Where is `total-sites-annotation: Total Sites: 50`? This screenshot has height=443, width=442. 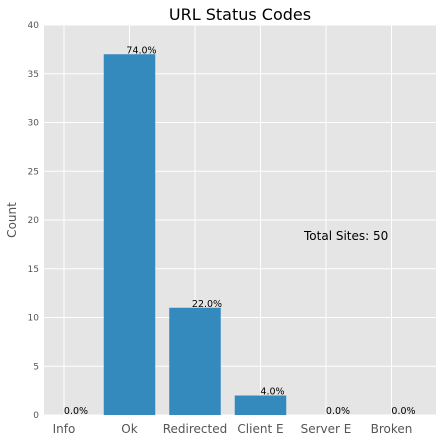 total-sites-annotation: Total Sites: 50 is located at coordinates (345, 236).